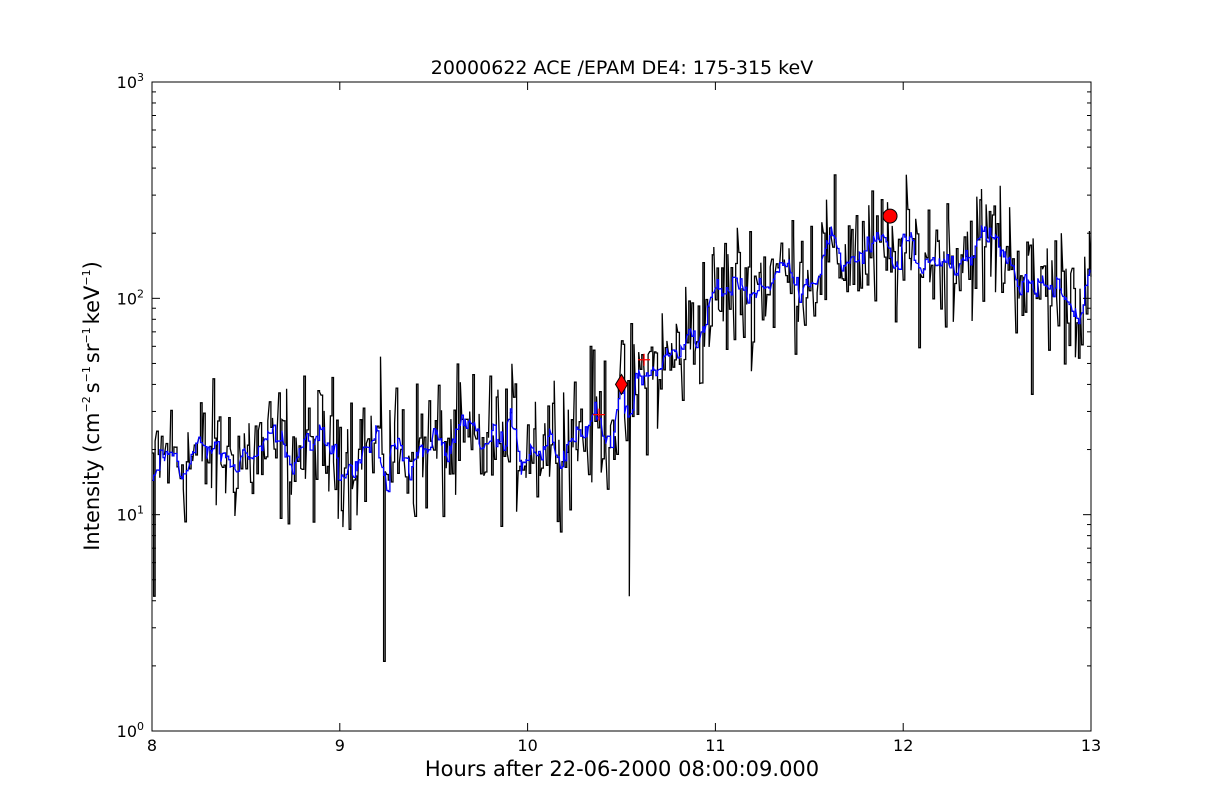 This screenshot has height=812, width=1212. I want to click on x-tick-label: 9, so click(340, 745).